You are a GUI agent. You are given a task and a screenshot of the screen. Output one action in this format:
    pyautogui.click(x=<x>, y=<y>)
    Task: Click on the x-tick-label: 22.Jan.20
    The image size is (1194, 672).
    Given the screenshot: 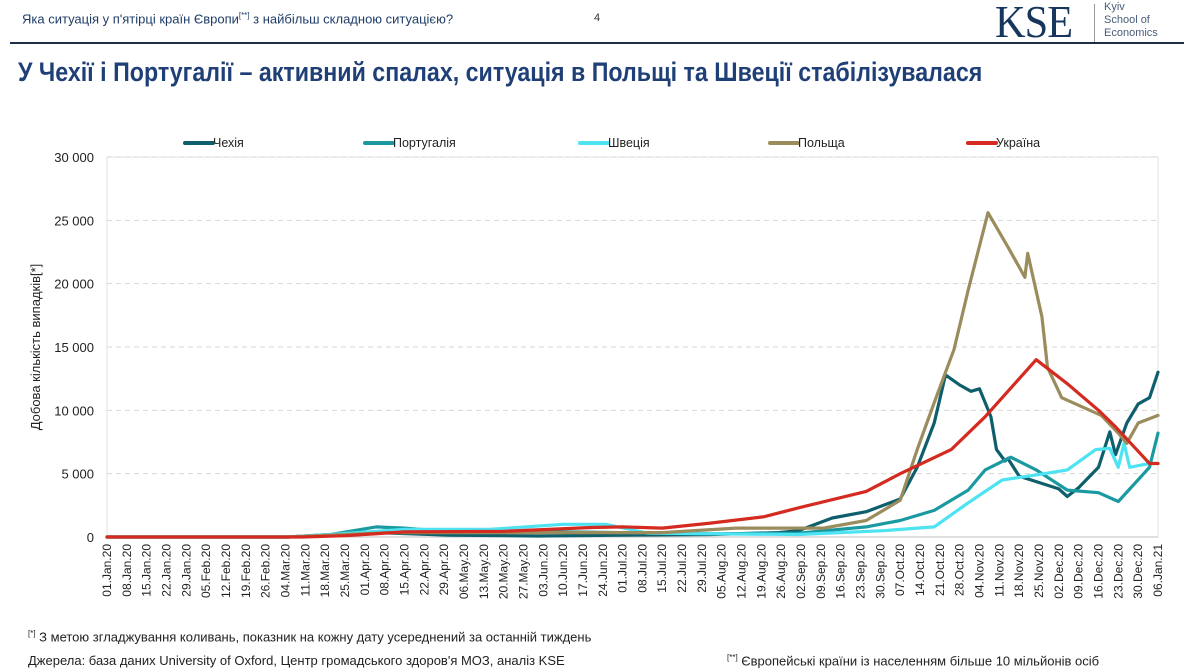 What is the action you would take?
    pyautogui.click(x=166, y=570)
    